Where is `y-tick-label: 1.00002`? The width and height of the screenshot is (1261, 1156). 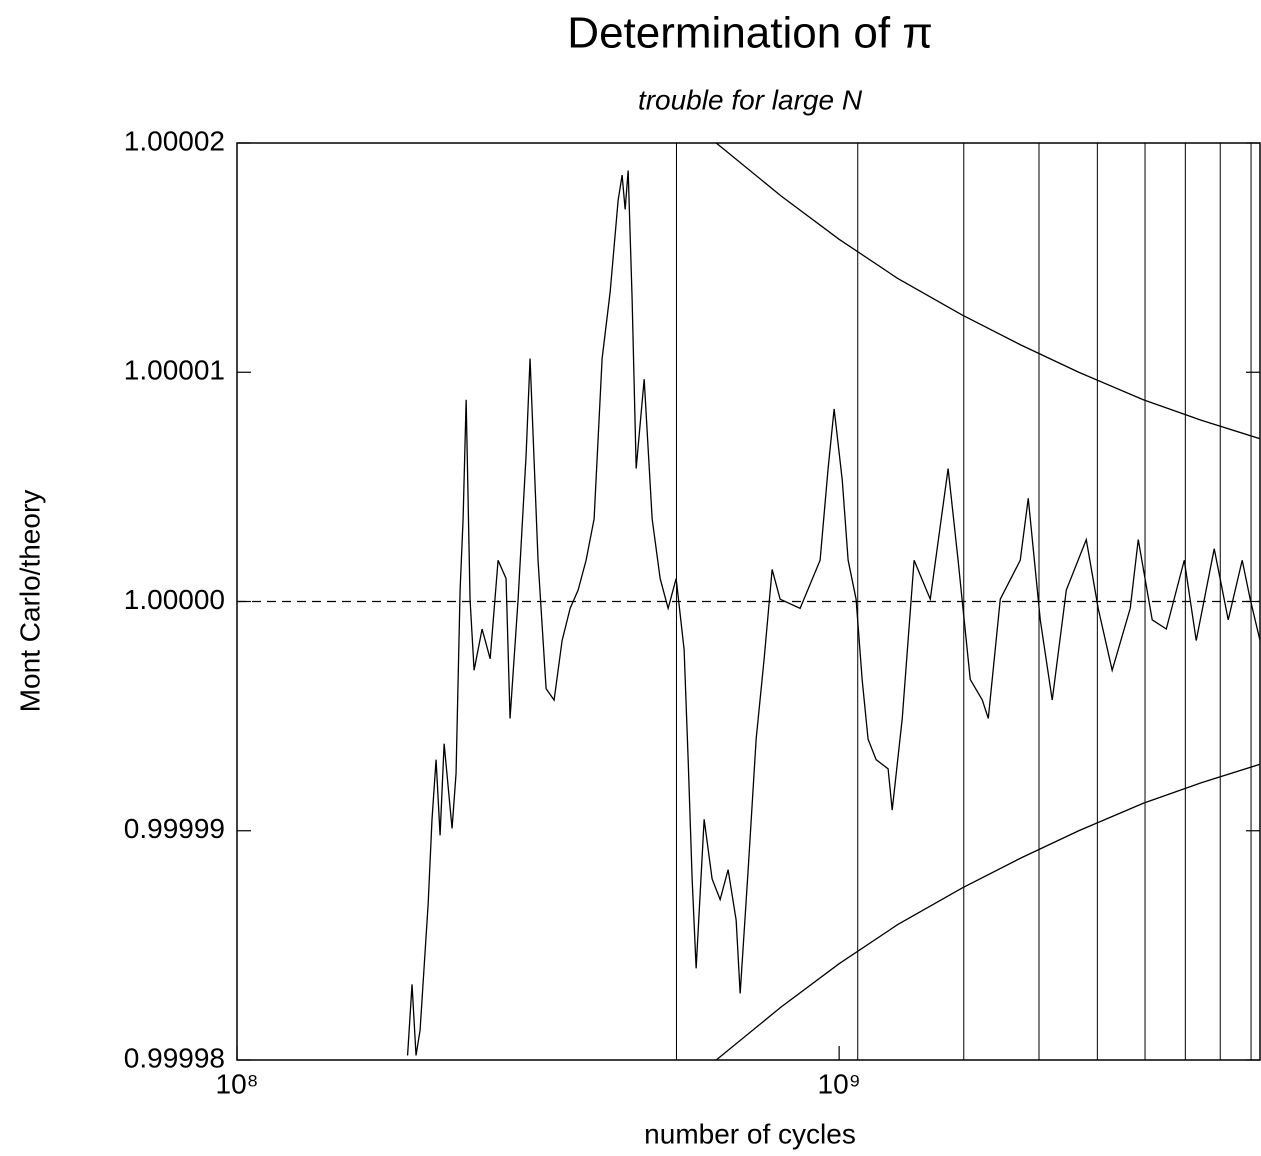
y-tick-label: 1.00002 is located at coordinates (174, 140).